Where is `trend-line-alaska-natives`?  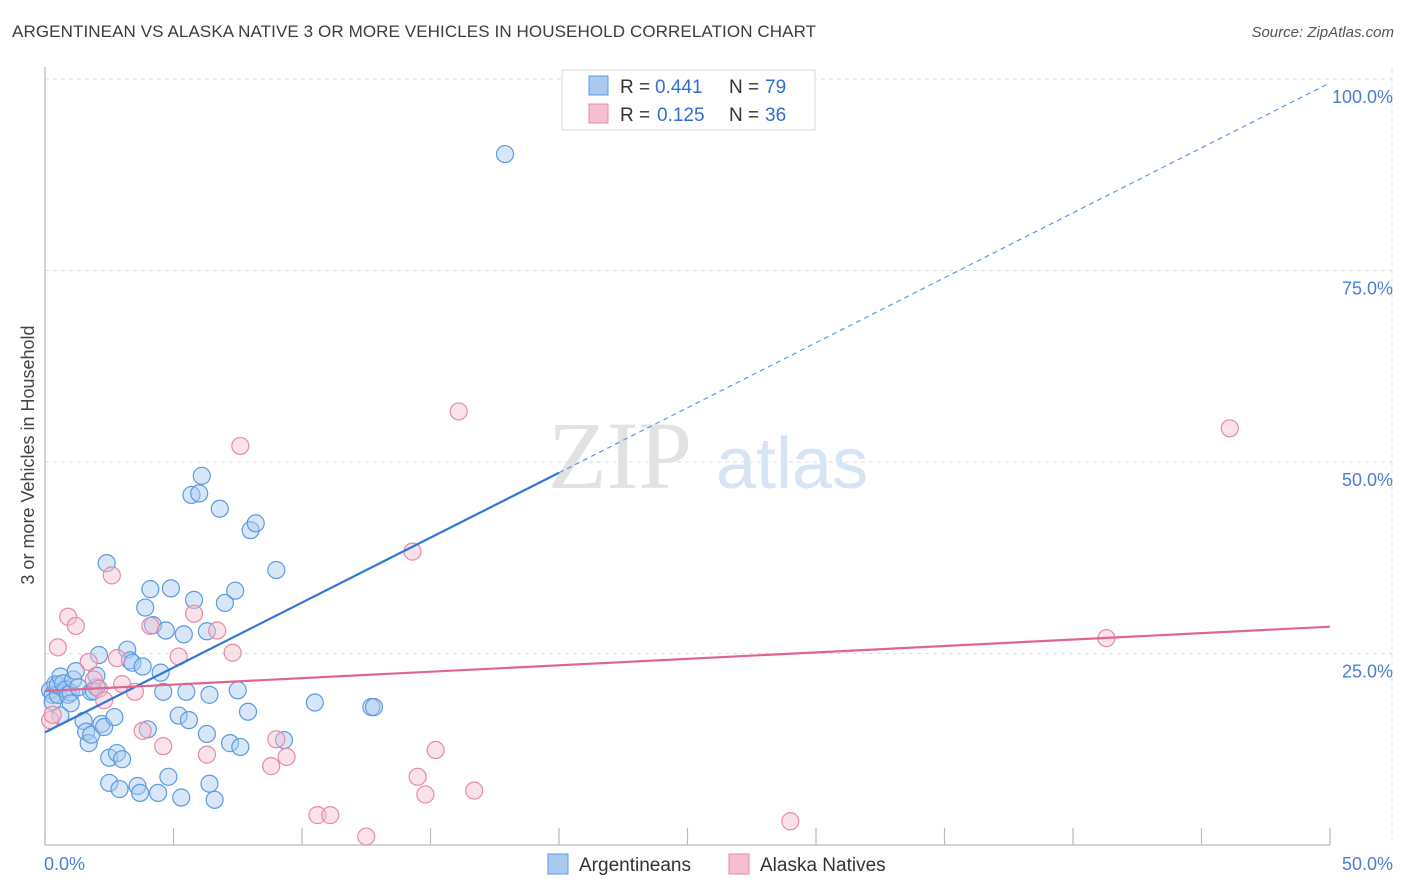 trend-line-alaska-natives is located at coordinates (687, 659).